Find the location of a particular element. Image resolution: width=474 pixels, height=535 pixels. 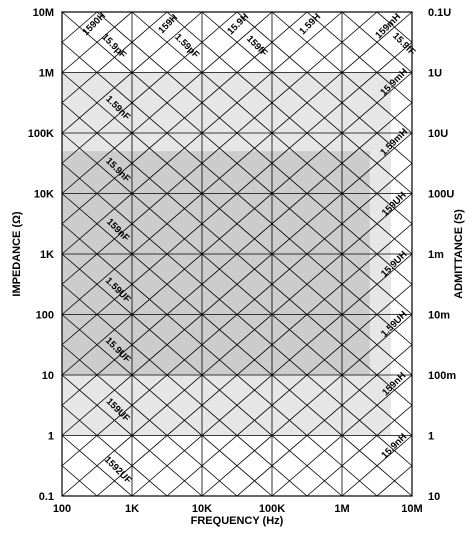

left-tick-label: 1 is located at coordinates (51, 437).